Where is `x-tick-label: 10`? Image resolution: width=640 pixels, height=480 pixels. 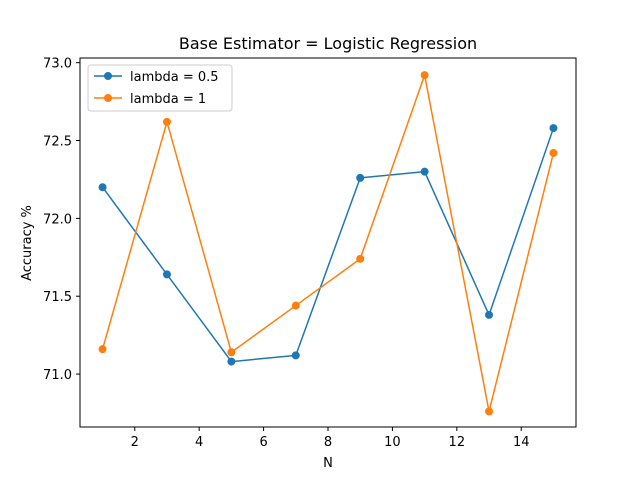 x-tick-label: 10 is located at coordinates (392, 442).